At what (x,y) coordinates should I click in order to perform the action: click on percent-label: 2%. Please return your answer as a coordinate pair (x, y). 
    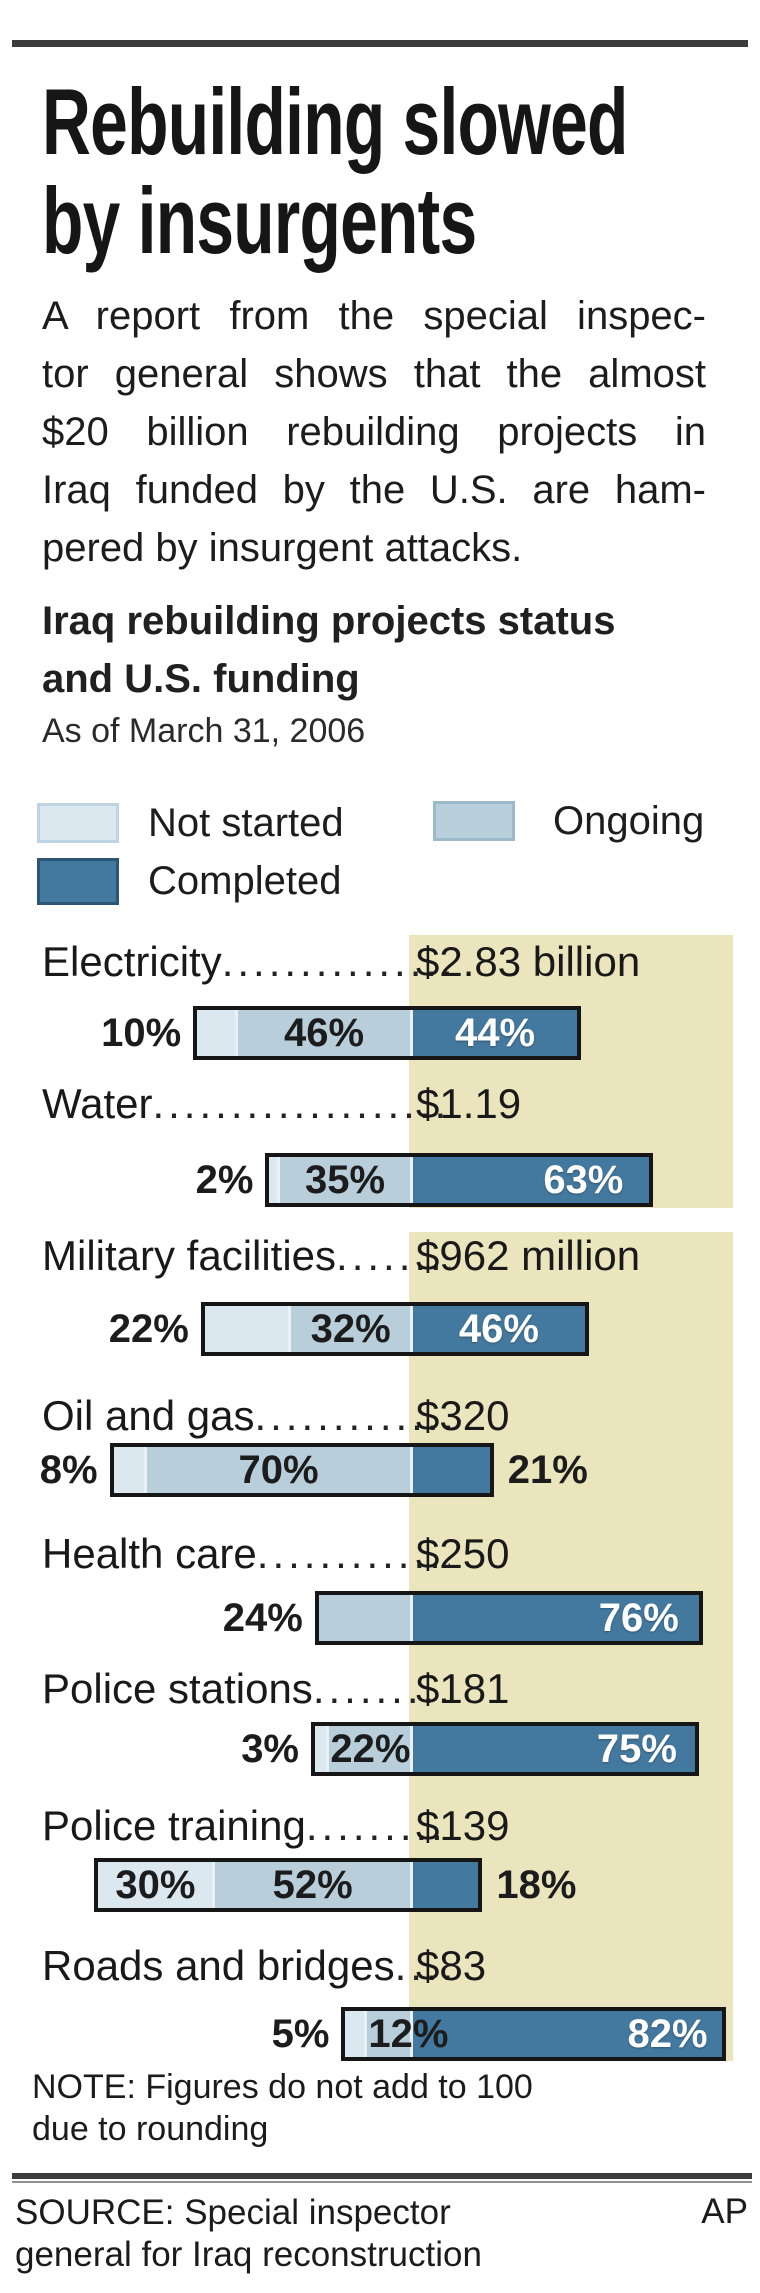
    Looking at the image, I should click on (224, 1180).